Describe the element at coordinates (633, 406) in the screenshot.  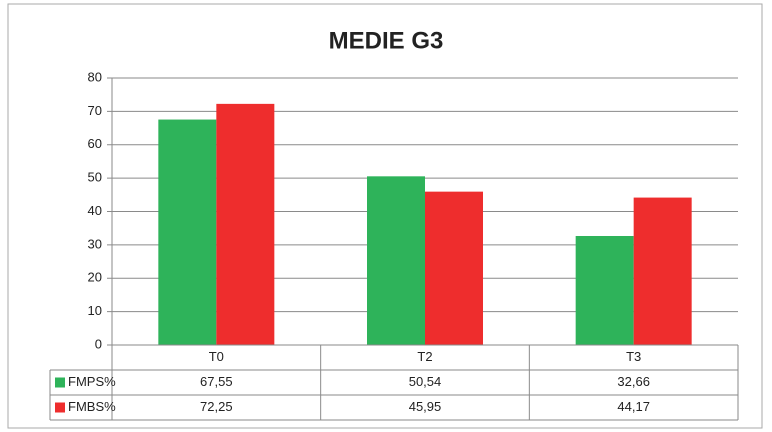
I see `value-label: 44,17` at that location.